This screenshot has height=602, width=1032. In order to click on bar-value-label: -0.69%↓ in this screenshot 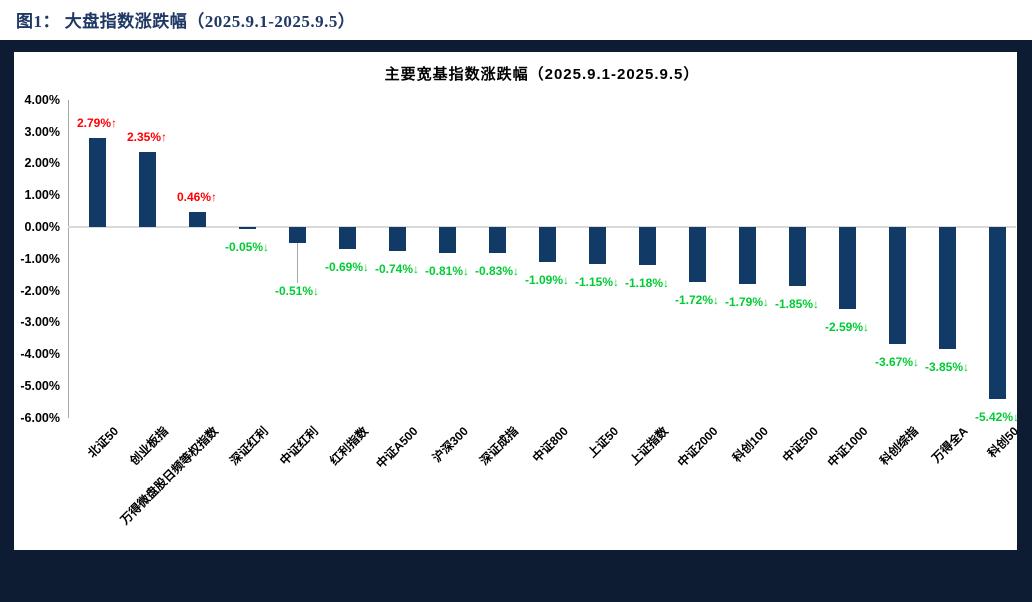, I will do `click(347, 266)`.